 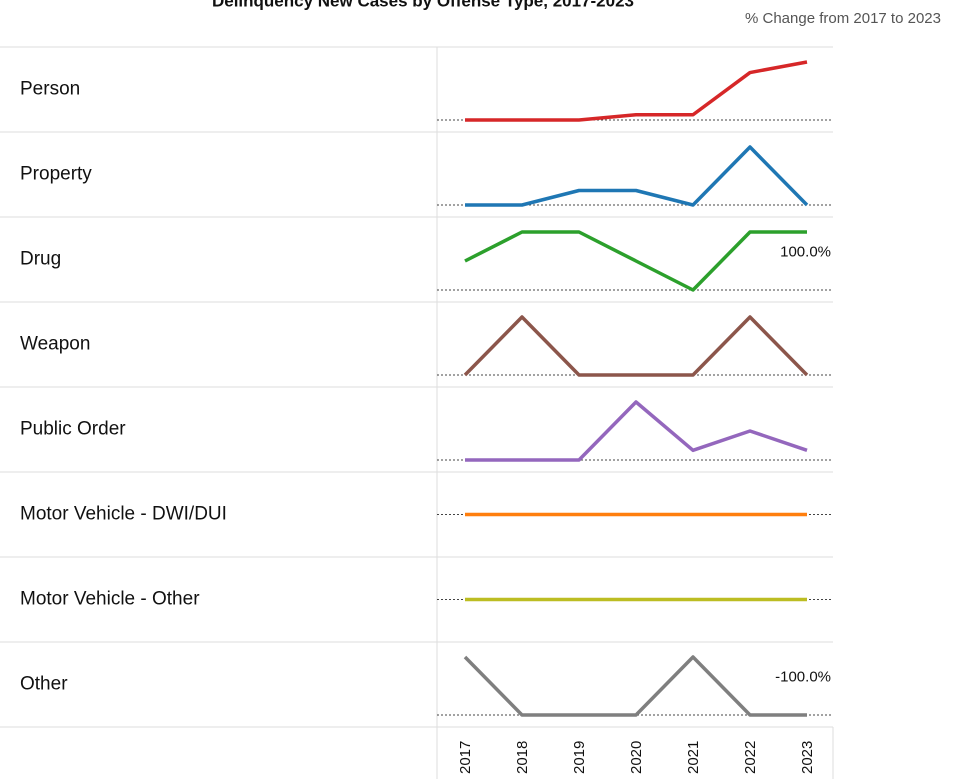 What do you see at coordinates (807, 757) in the screenshot?
I see `x-tick-label: 2023` at bounding box center [807, 757].